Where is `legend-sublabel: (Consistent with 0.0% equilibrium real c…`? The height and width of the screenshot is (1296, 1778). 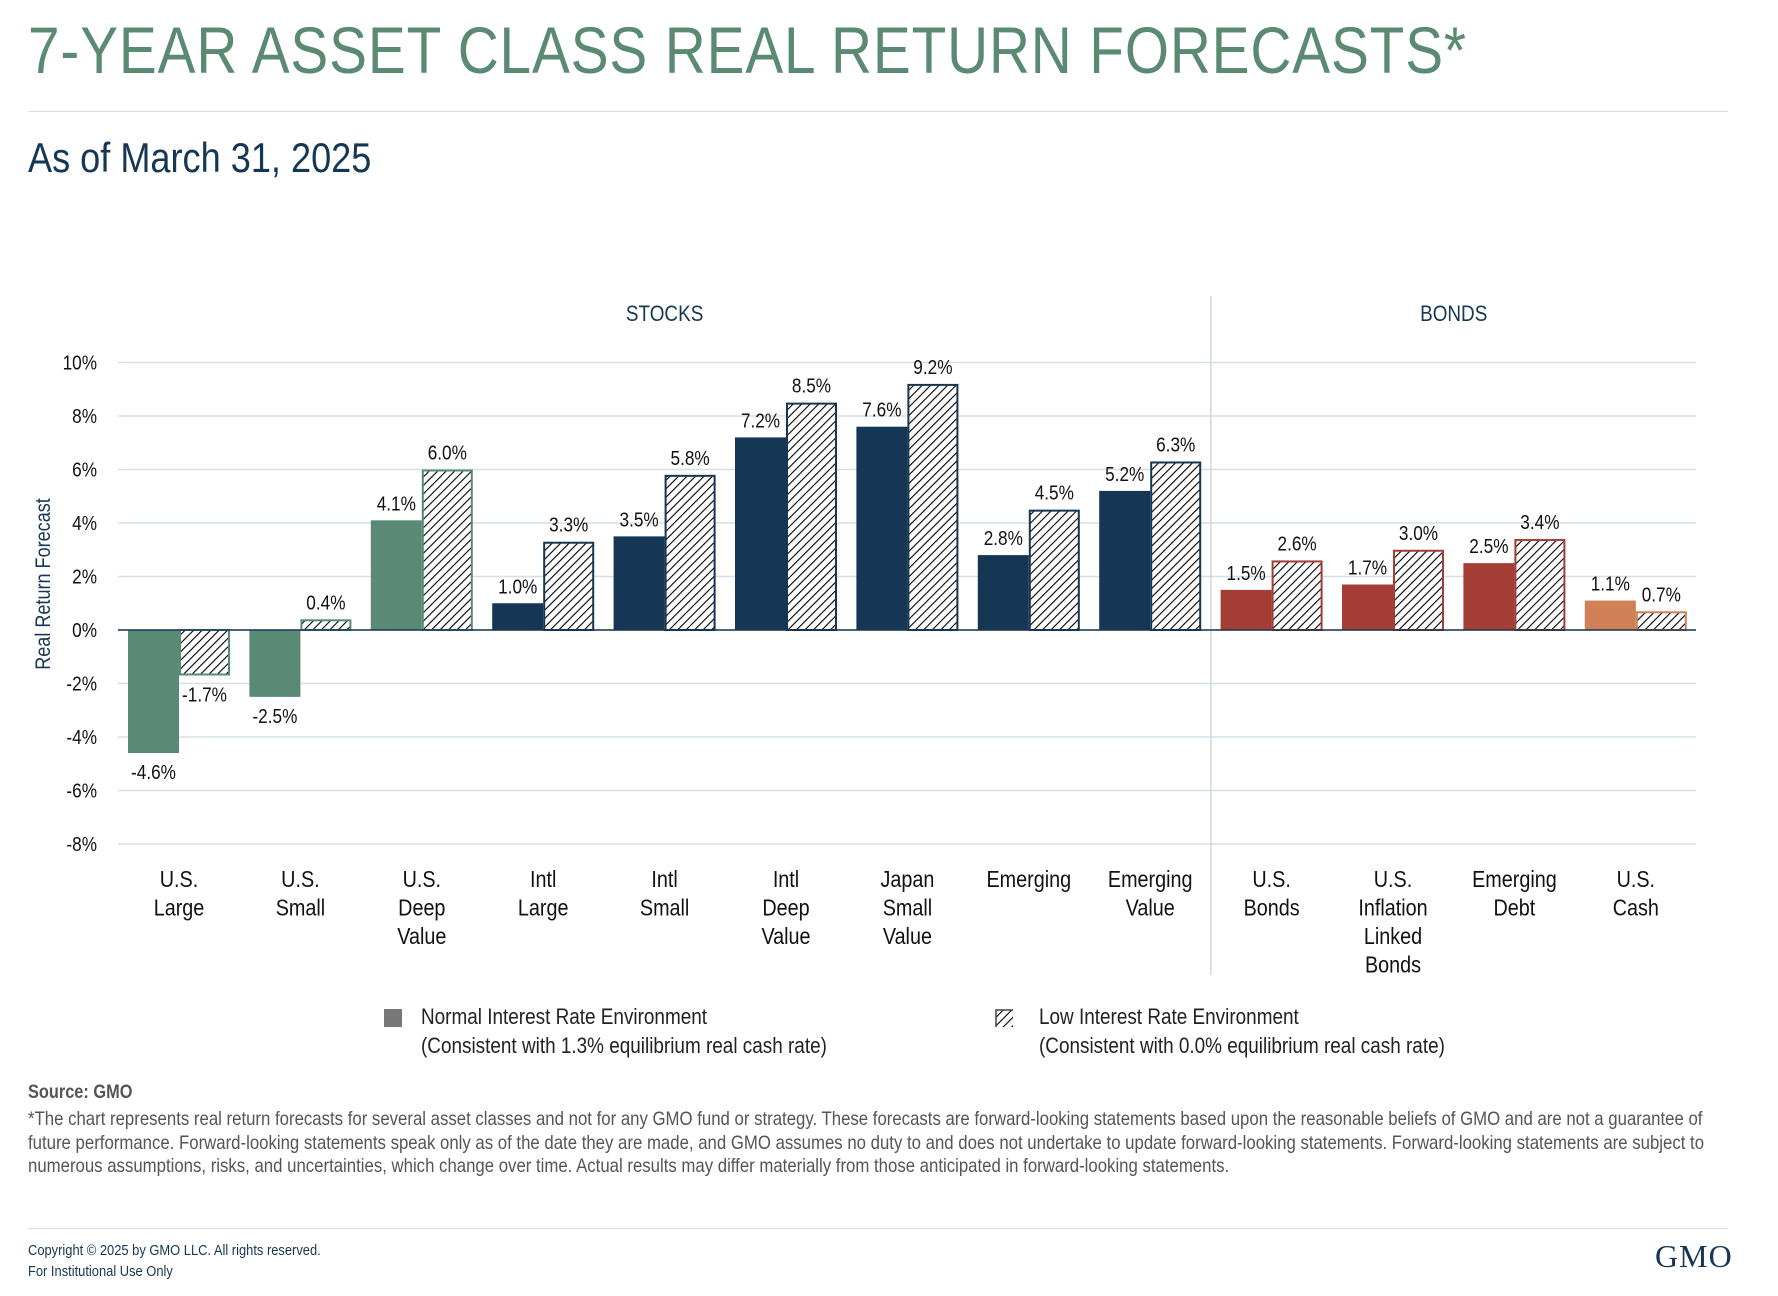
legend-sublabel: (Consistent with 0.0% equilibrium real c… is located at coordinates (1242, 1045).